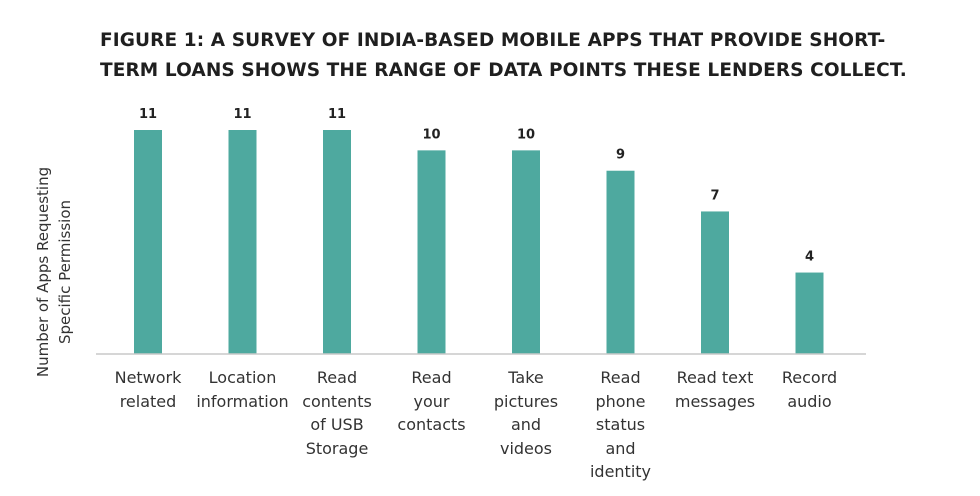  What do you see at coordinates (620, 424) in the screenshot?
I see `x-tick-label-5: Read phone status and identity` at bounding box center [620, 424].